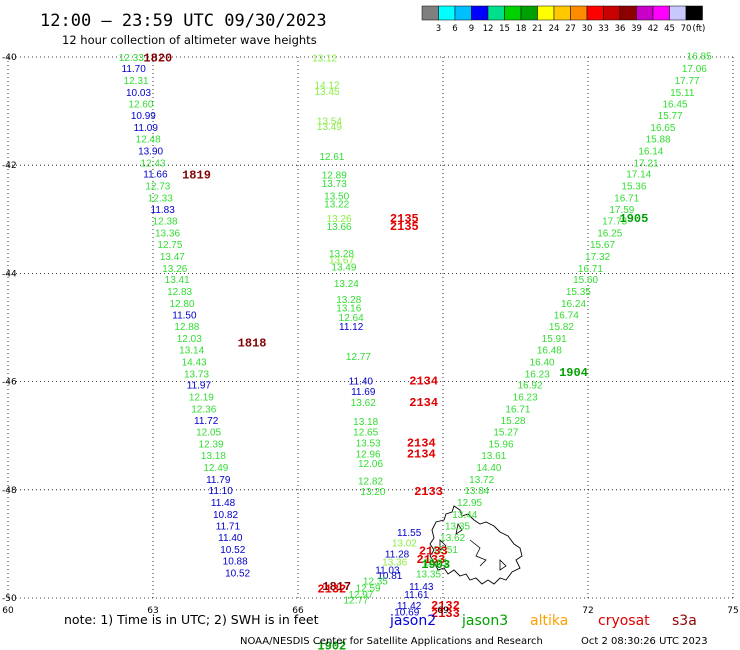  What do you see at coordinates (624, 621) in the screenshot?
I see `legend-cryosat: cryosat` at bounding box center [624, 621].